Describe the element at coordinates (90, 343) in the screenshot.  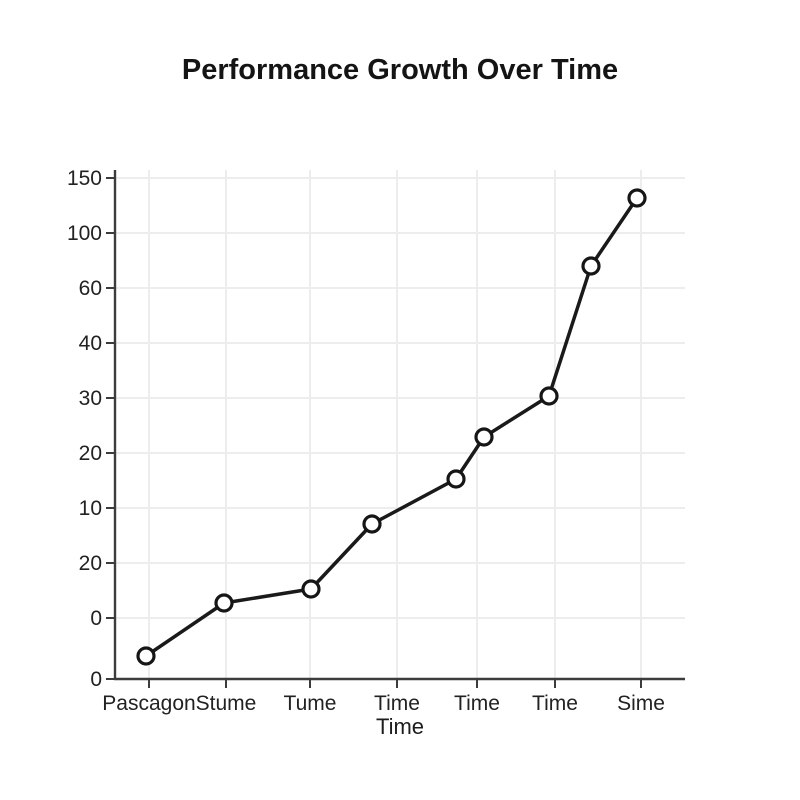
I see `y-tick-label: 40` at that location.